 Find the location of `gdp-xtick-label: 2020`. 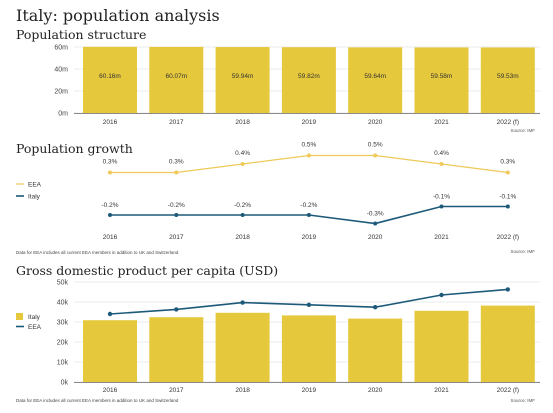

gdp-xtick-label: 2020 is located at coordinates (375, 390).